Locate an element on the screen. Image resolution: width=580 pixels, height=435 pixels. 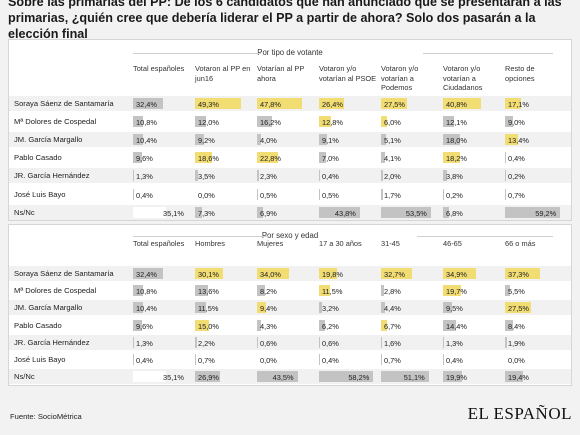
value-label: 6,0% is located at coordinates (392, 123).